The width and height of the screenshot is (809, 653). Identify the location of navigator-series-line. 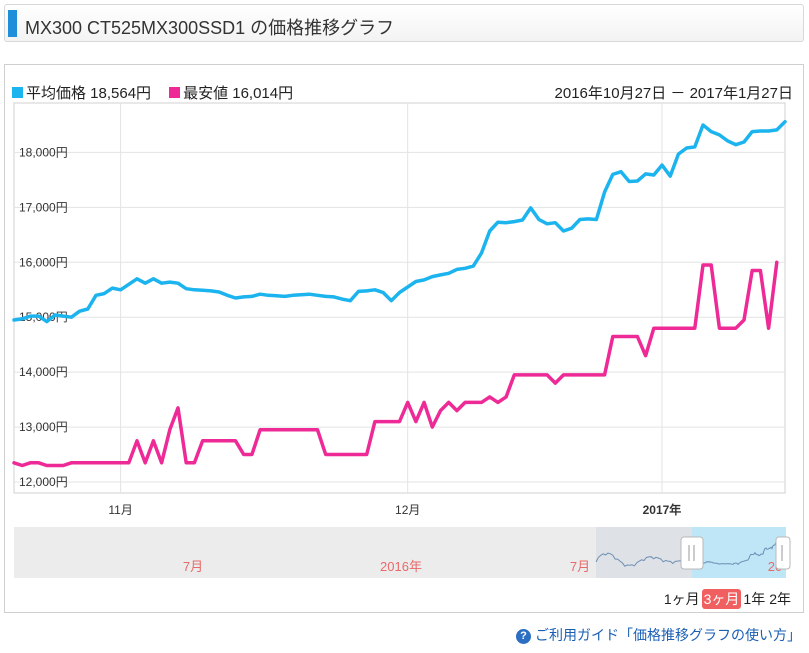
(691, 554).